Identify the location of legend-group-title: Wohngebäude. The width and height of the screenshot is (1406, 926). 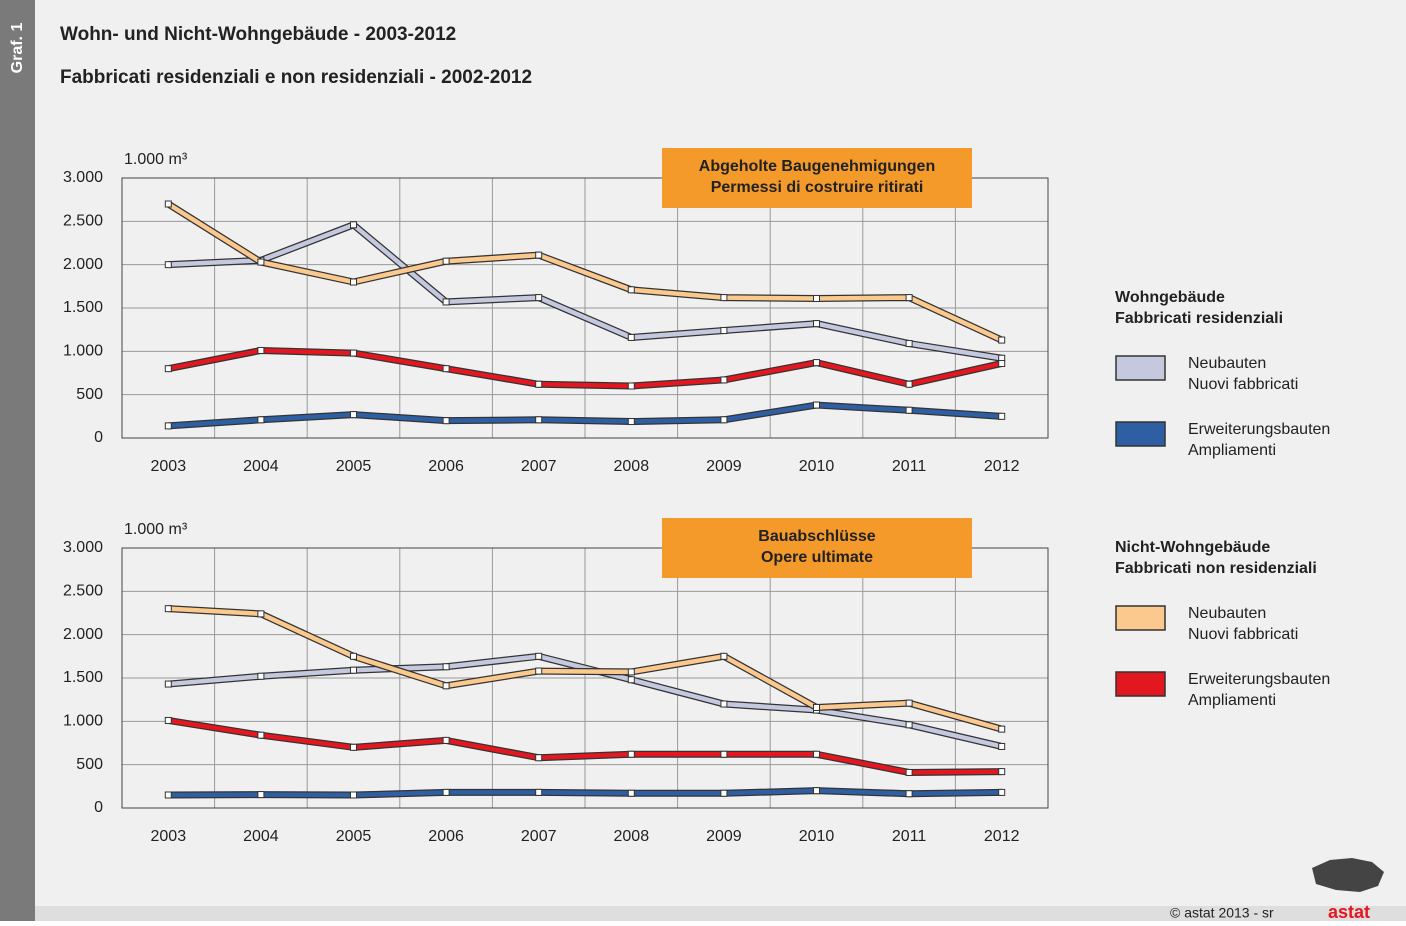
(1170, 297).